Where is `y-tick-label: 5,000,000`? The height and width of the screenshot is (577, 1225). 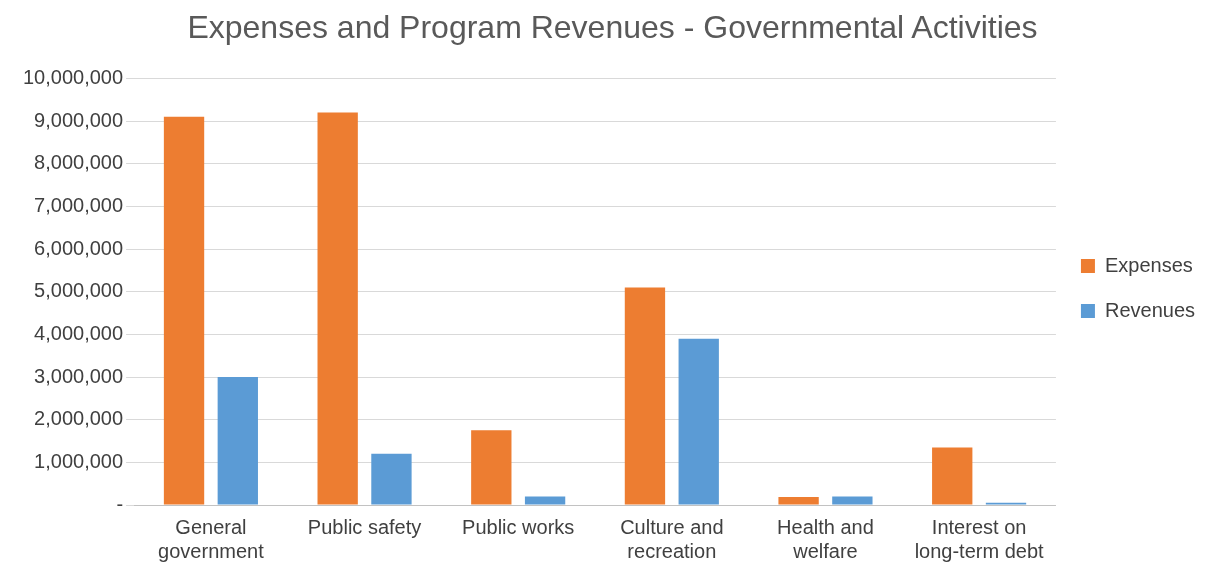
y-tick-label: 5,000,000 is located at coordinates (79, 290).